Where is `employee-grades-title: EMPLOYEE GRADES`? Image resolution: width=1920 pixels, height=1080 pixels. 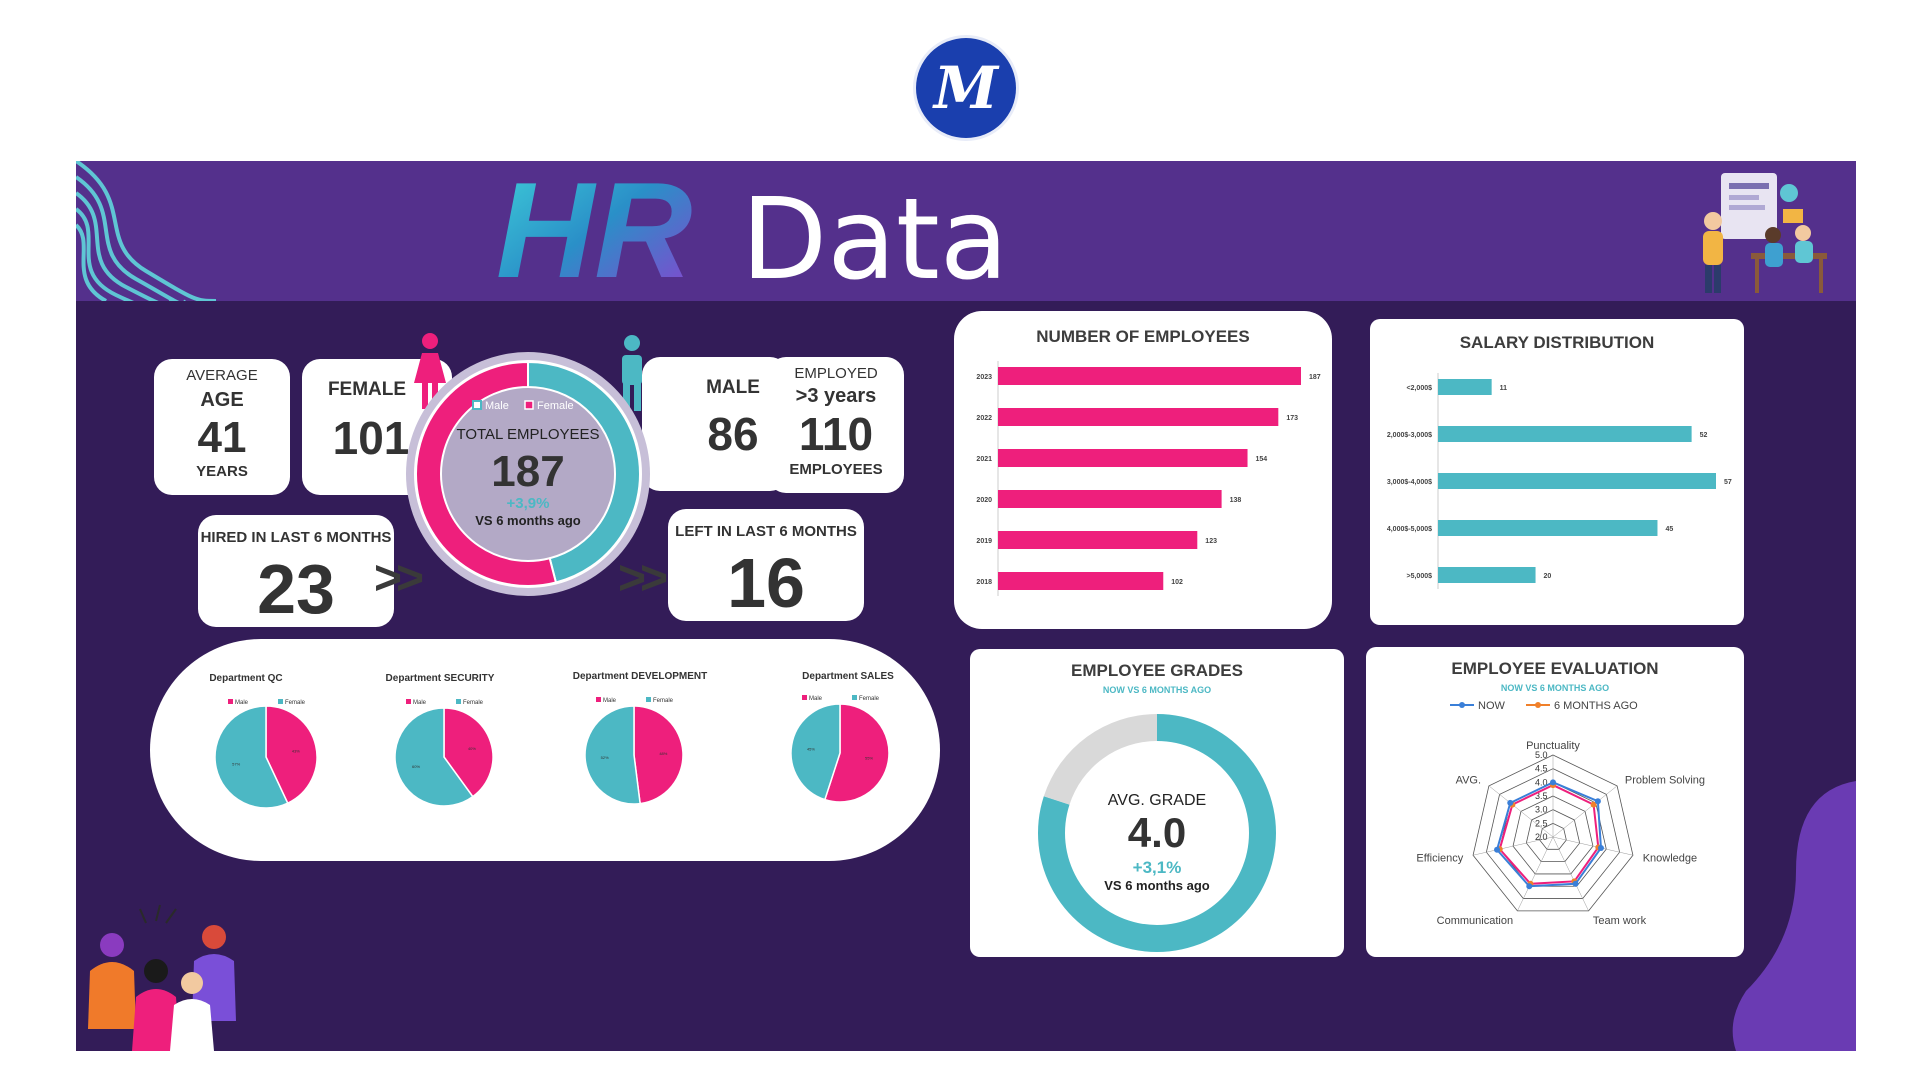 employee-grades-title: EMPLOYEE GRADES is located at coordinates (1157, 670).